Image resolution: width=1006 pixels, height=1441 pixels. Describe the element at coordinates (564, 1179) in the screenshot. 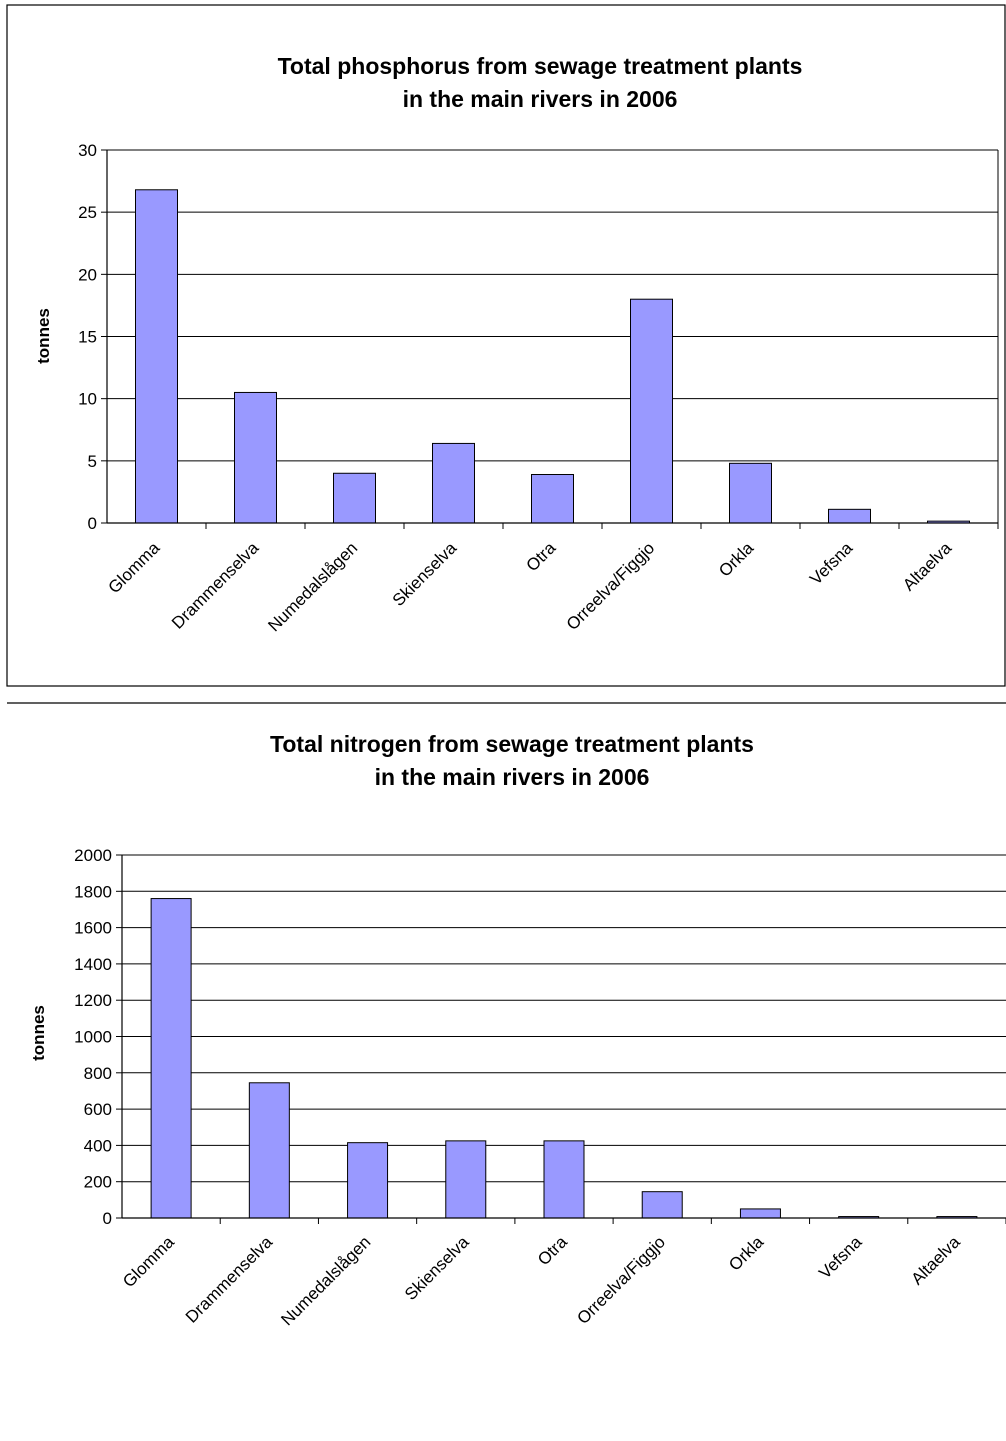

I see `chart2-bar-otra` at that location.